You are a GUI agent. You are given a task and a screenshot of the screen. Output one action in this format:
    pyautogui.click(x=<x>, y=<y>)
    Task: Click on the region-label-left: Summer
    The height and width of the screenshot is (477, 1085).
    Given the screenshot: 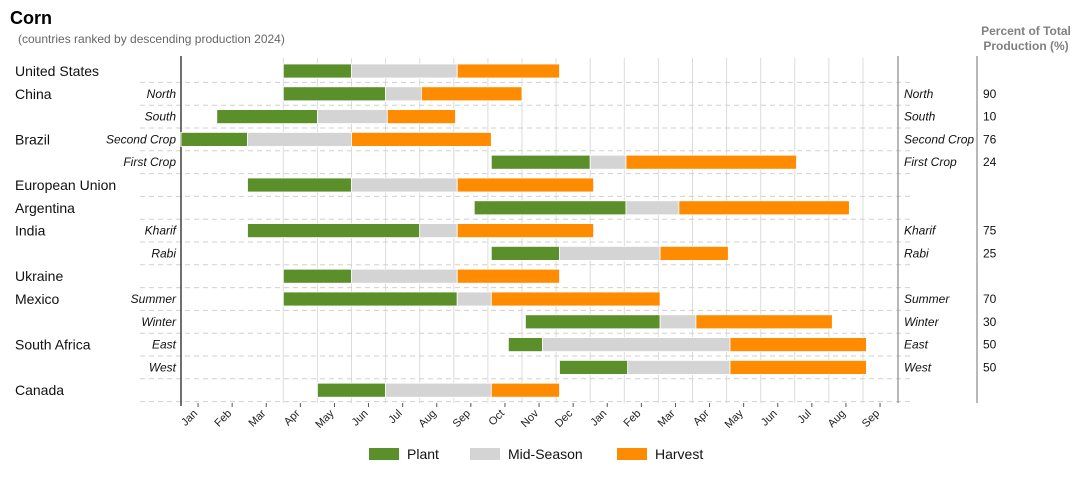 What is the action you would take?
    pyautogui.click(x=154, y=299)
    